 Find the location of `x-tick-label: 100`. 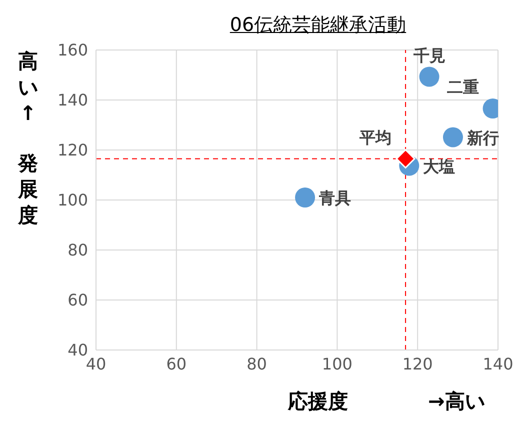

x-tick-label: 100 is located at coordinates (337, 364).